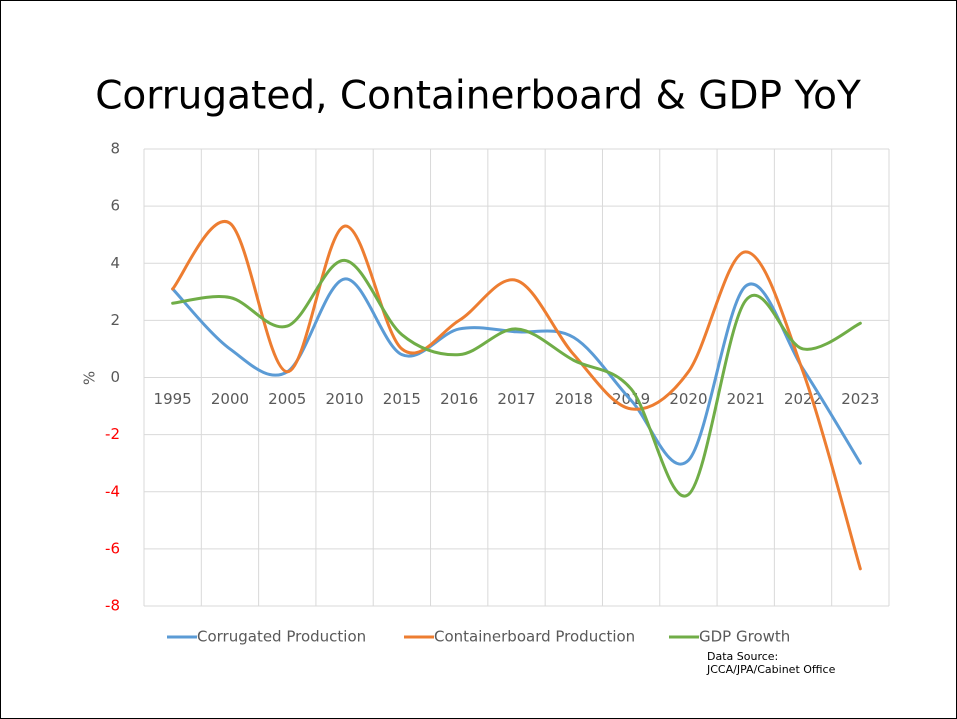  Describe the element at coordinates (344, 399) in the screenshot. I see `x-tick-label: 2010` at that location.